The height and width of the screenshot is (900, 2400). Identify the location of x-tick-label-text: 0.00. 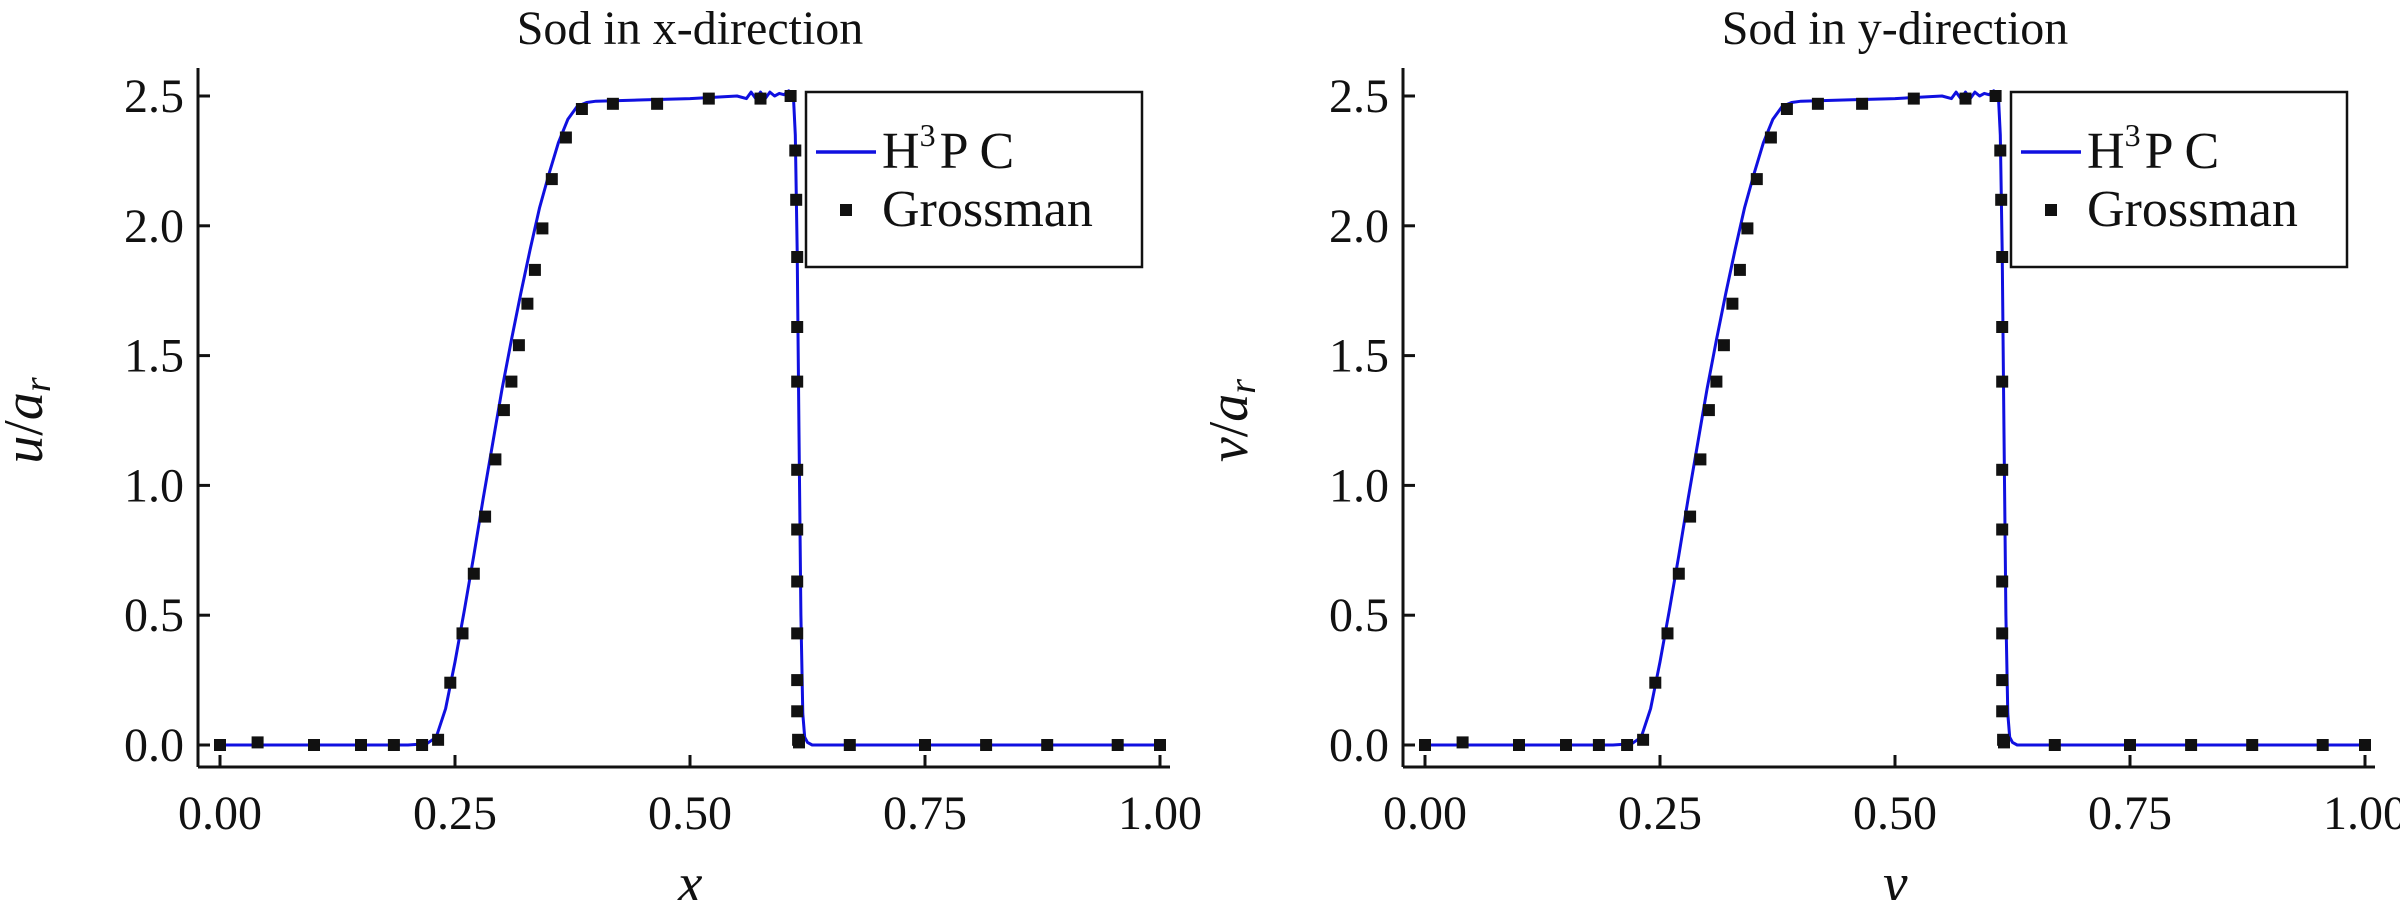
(220, 813).